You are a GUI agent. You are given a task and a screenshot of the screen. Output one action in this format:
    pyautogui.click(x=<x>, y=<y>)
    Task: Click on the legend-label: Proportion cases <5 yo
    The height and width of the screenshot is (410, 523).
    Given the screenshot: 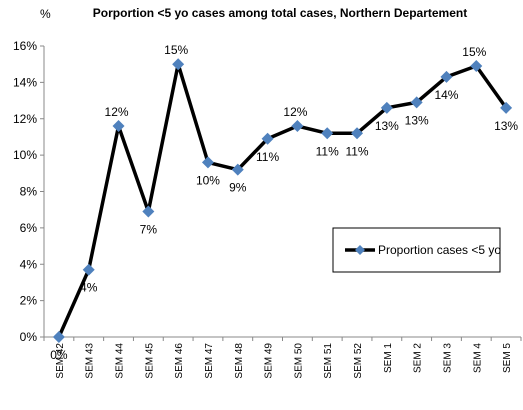 What is the action you would take?
    pyautogui.click(x=439, y=250)
    